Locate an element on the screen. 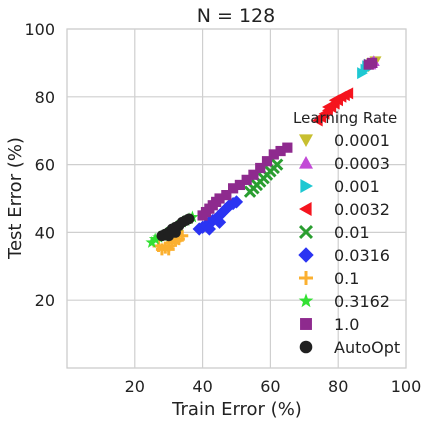  x-tick-label: 20 is located at coordinates (135, 386).